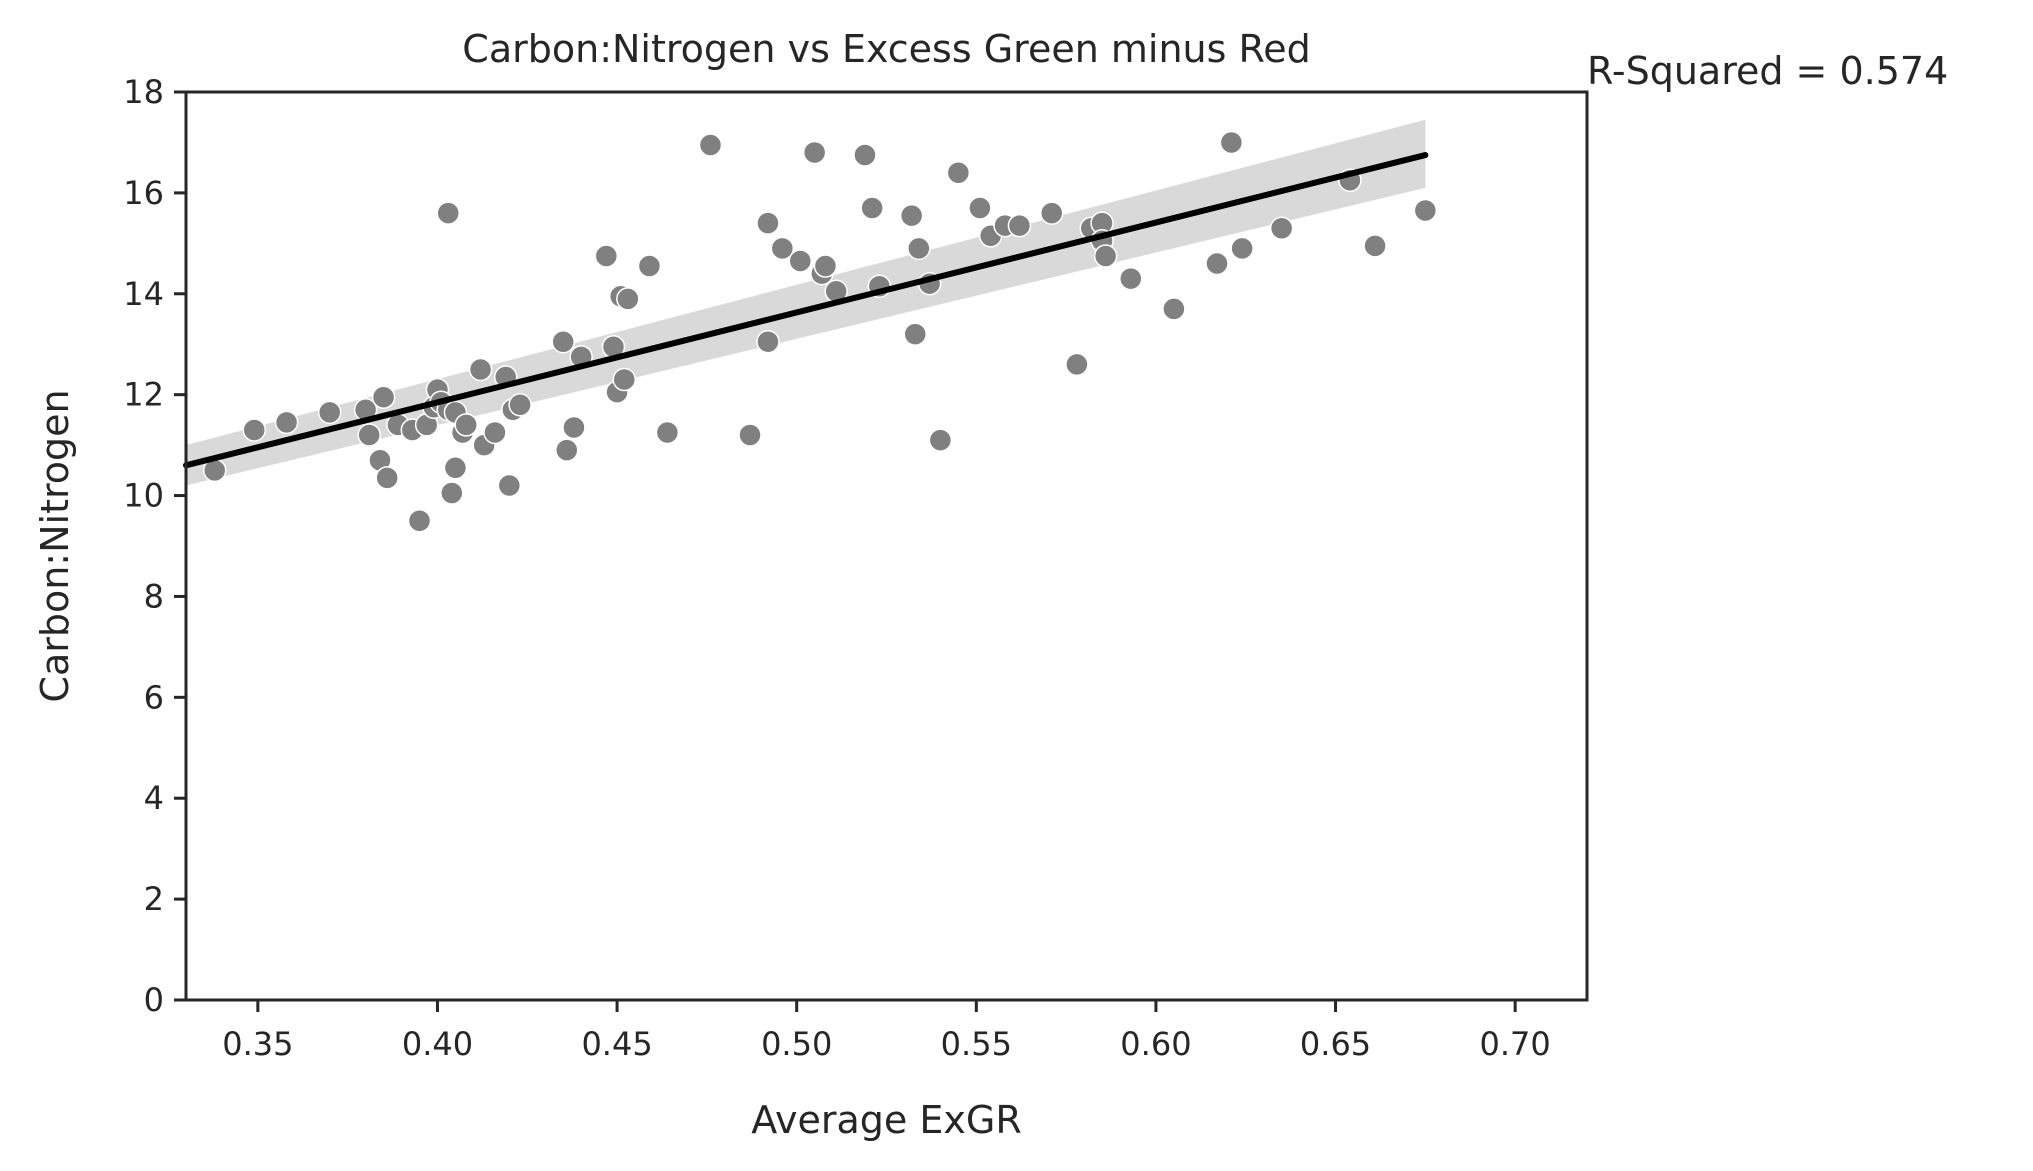 The height and width of the screenshot is (1171, 2033). Describe the element at coordinates (154, 798) in the screenshot. I see `y-tick-label: 4` at that location.